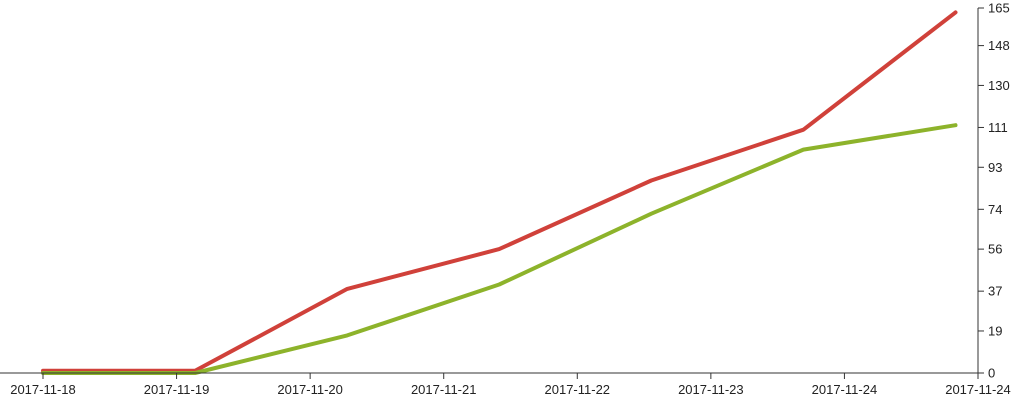 This screenshot has height=400, width=1024. What do you see at coordinates (991, 373) in the screenshot?
I see `y-tick-label: 0` at bounding box center [991, 373].